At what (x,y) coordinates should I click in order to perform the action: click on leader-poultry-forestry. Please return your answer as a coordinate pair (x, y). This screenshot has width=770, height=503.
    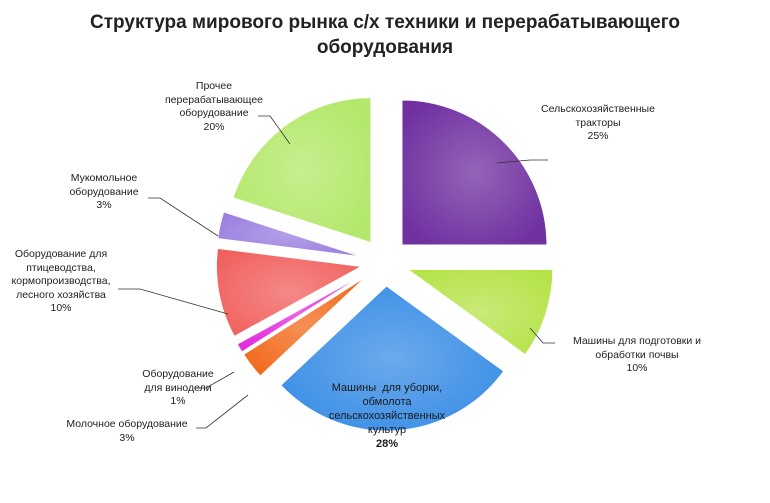
    Looking at the image, I should click on (173, 301).